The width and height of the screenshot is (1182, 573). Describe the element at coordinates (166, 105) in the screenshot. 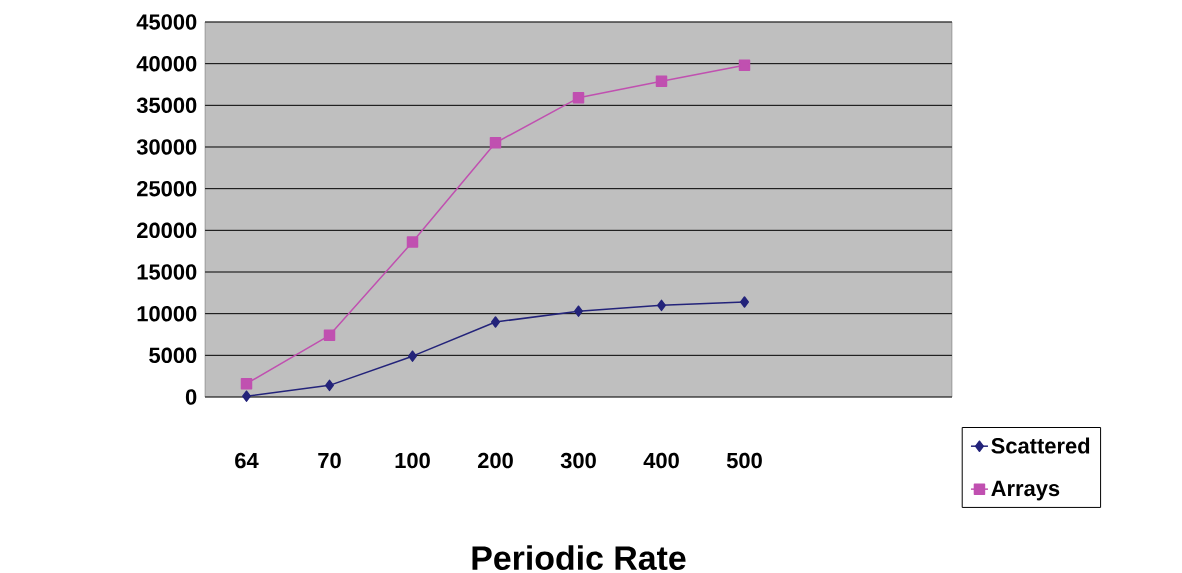

I see `y-tick-label: 35000` at that location.